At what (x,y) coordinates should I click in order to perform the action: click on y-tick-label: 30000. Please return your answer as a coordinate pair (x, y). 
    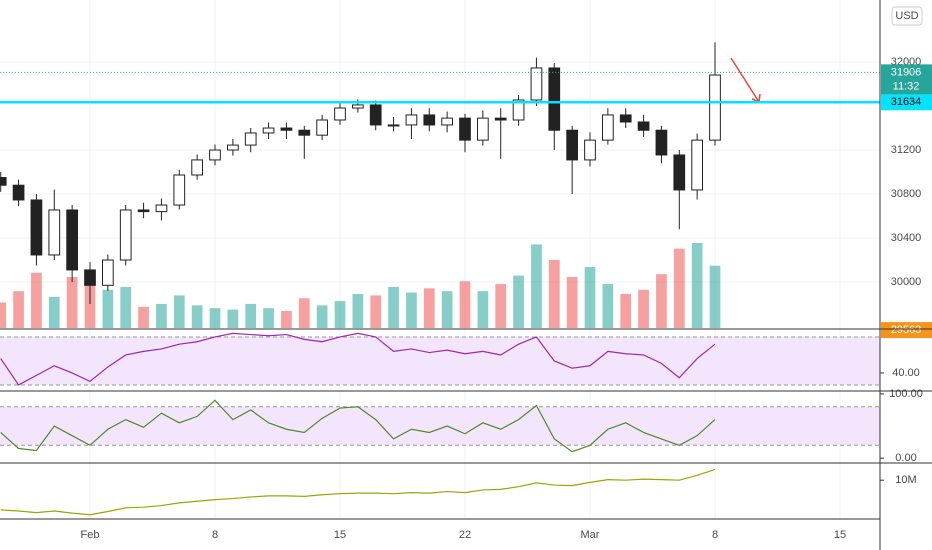
    Looking at the image, I should click on (906, 282).